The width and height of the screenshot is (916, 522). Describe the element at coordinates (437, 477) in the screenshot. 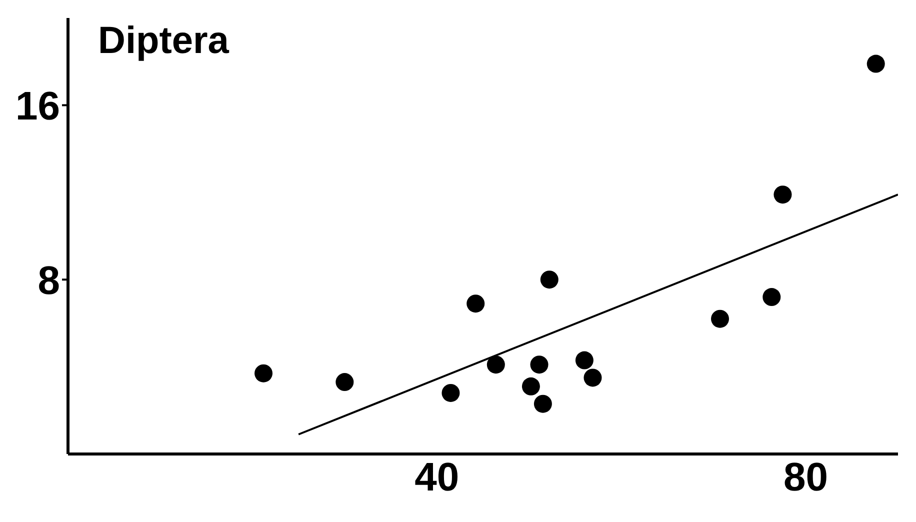

I see `x-tick-label: 40` at that location.